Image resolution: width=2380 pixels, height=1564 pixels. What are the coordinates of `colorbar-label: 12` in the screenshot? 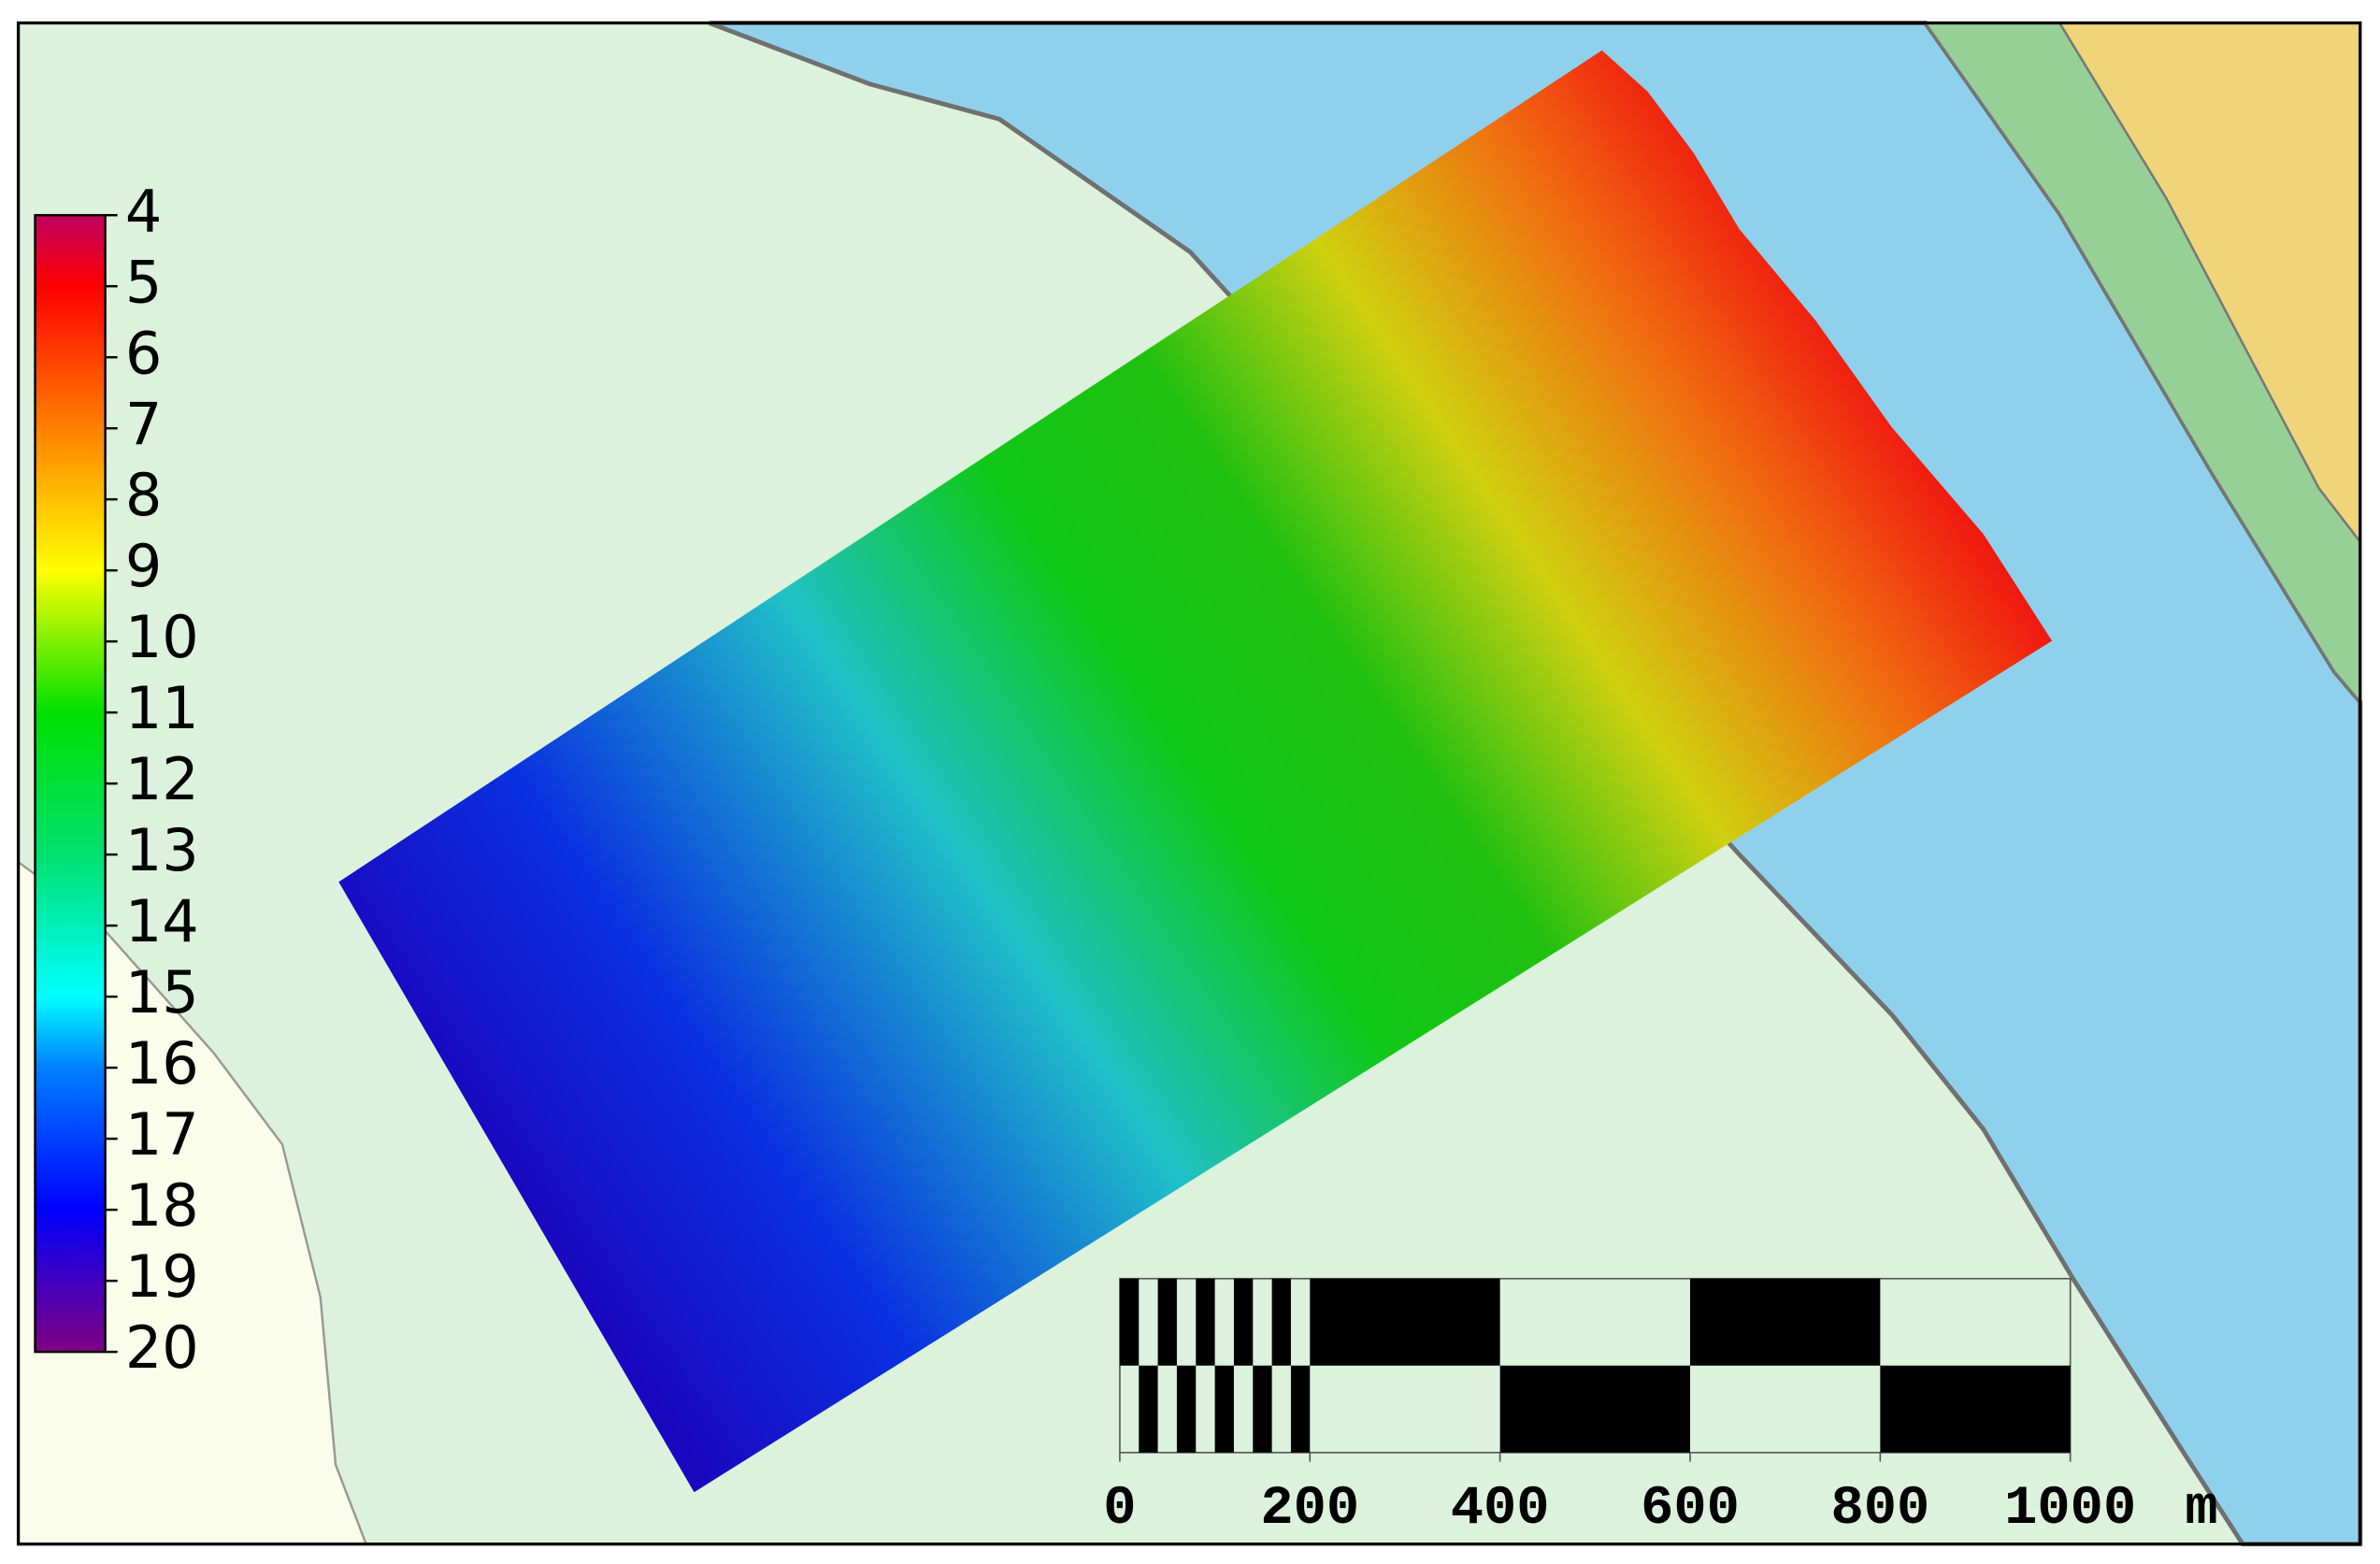 It's located at (162, 779).